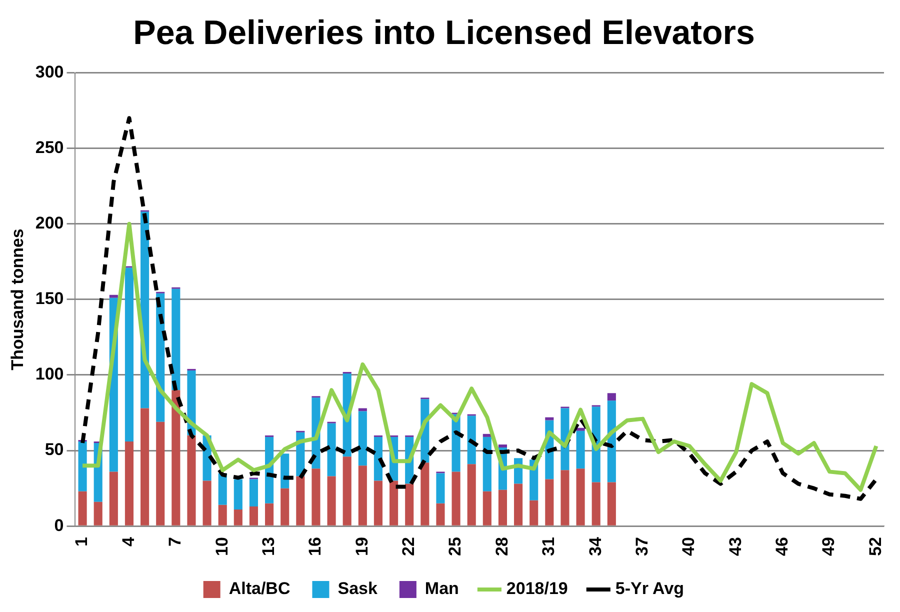 Image resolution: width=900 pixels, height=612 pixels. I want to click on x-tick-label: 10, so click(222, 546).